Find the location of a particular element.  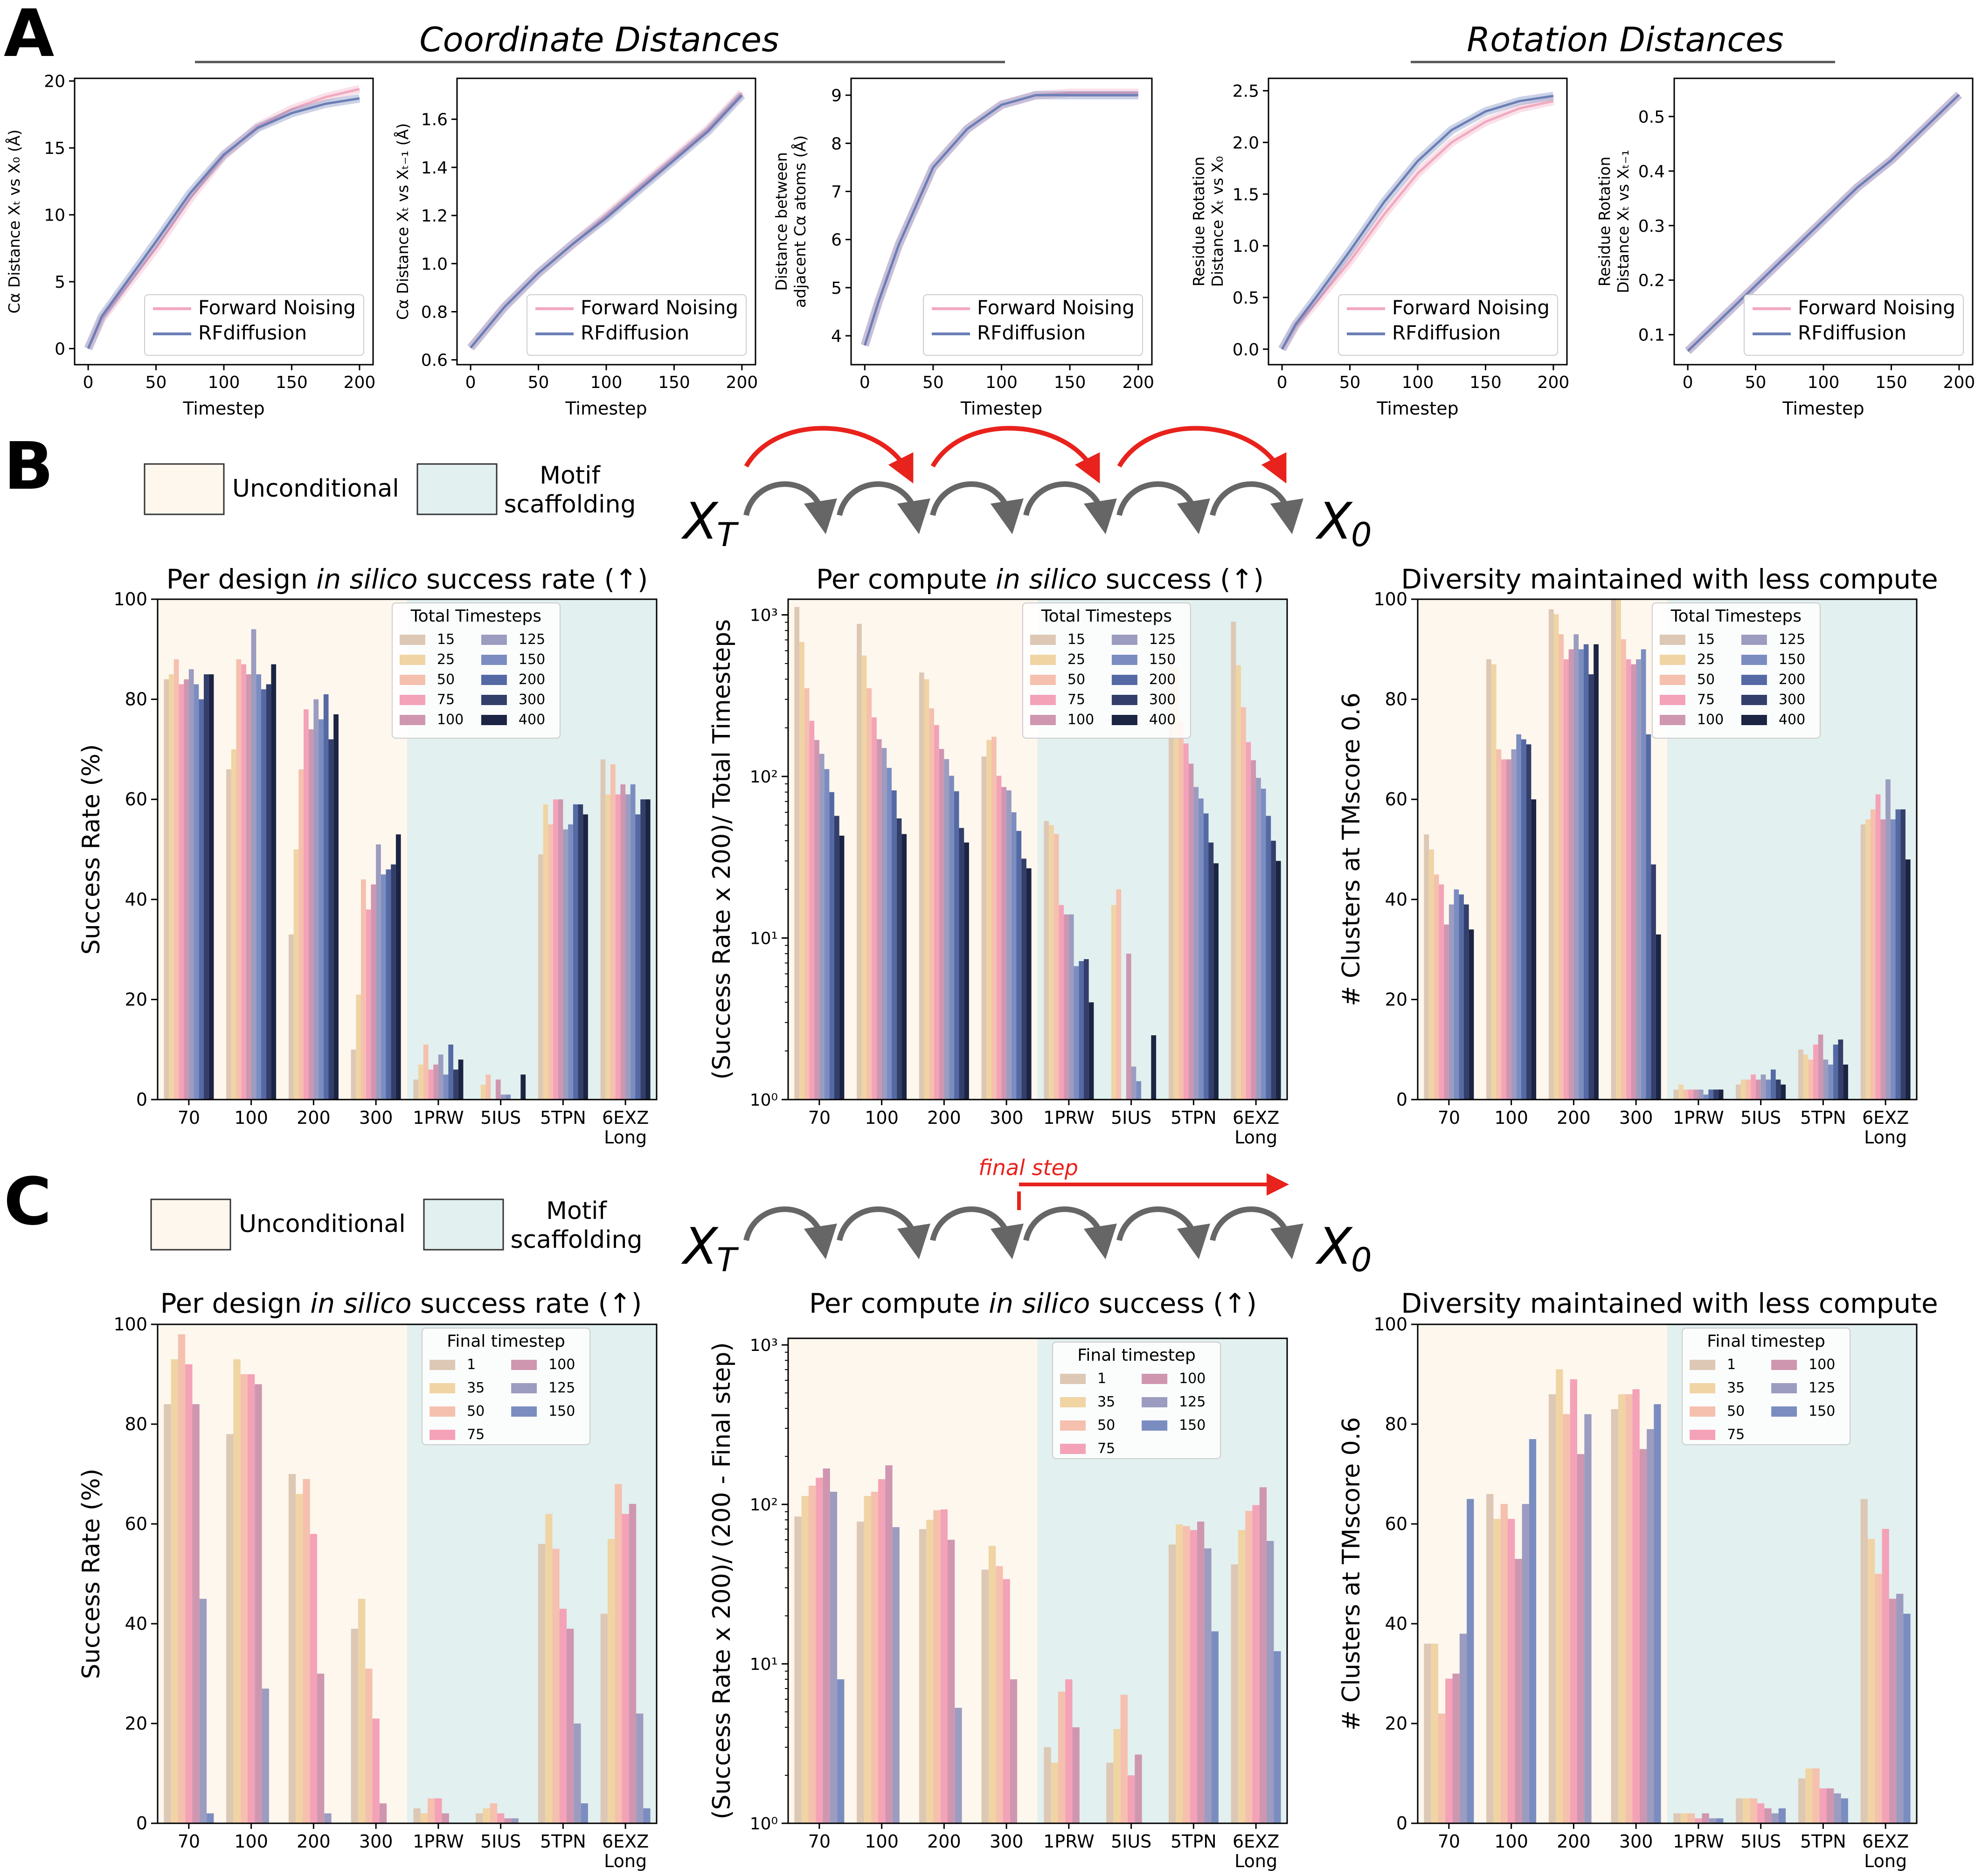

plot-frame is located at coordinates (1667, 849).